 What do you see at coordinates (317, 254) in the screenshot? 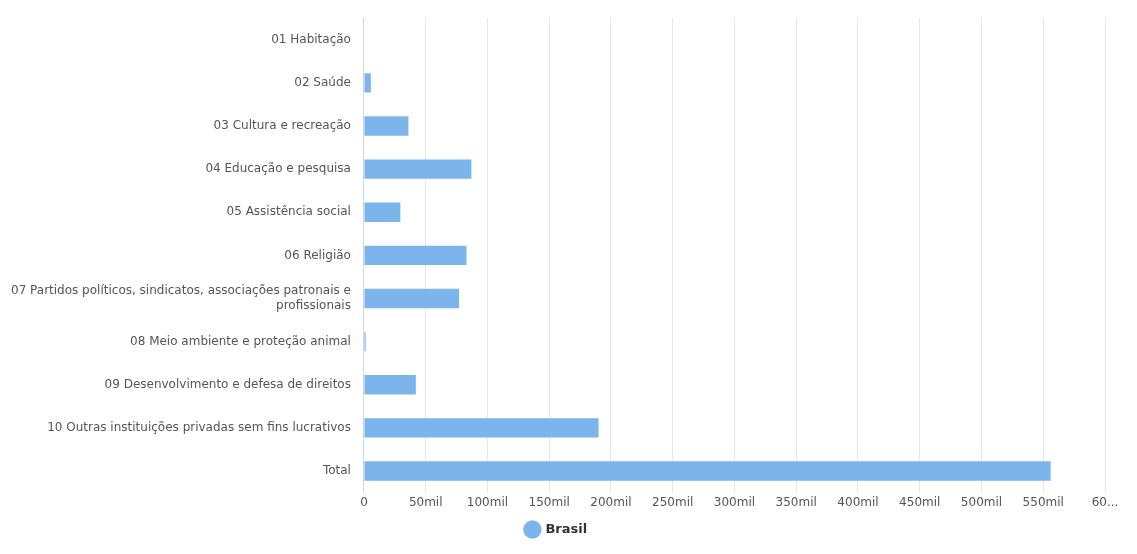
I see `y-tick-label: 06 Religião` at bounding box center [317, 254].